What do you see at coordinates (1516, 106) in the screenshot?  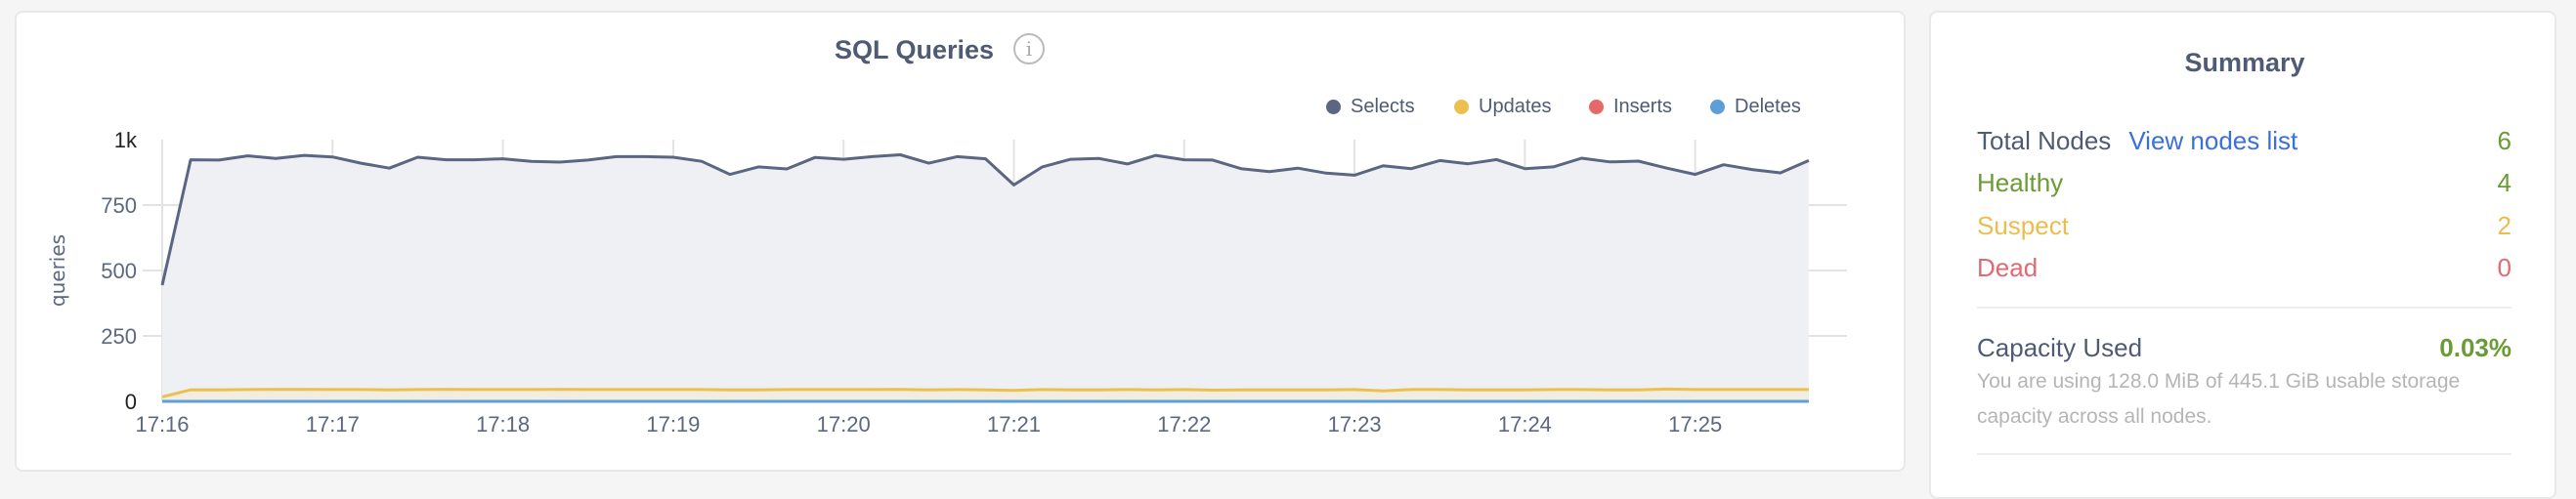 I see `legend-label: Updates` at bounding box center [1516, 106].